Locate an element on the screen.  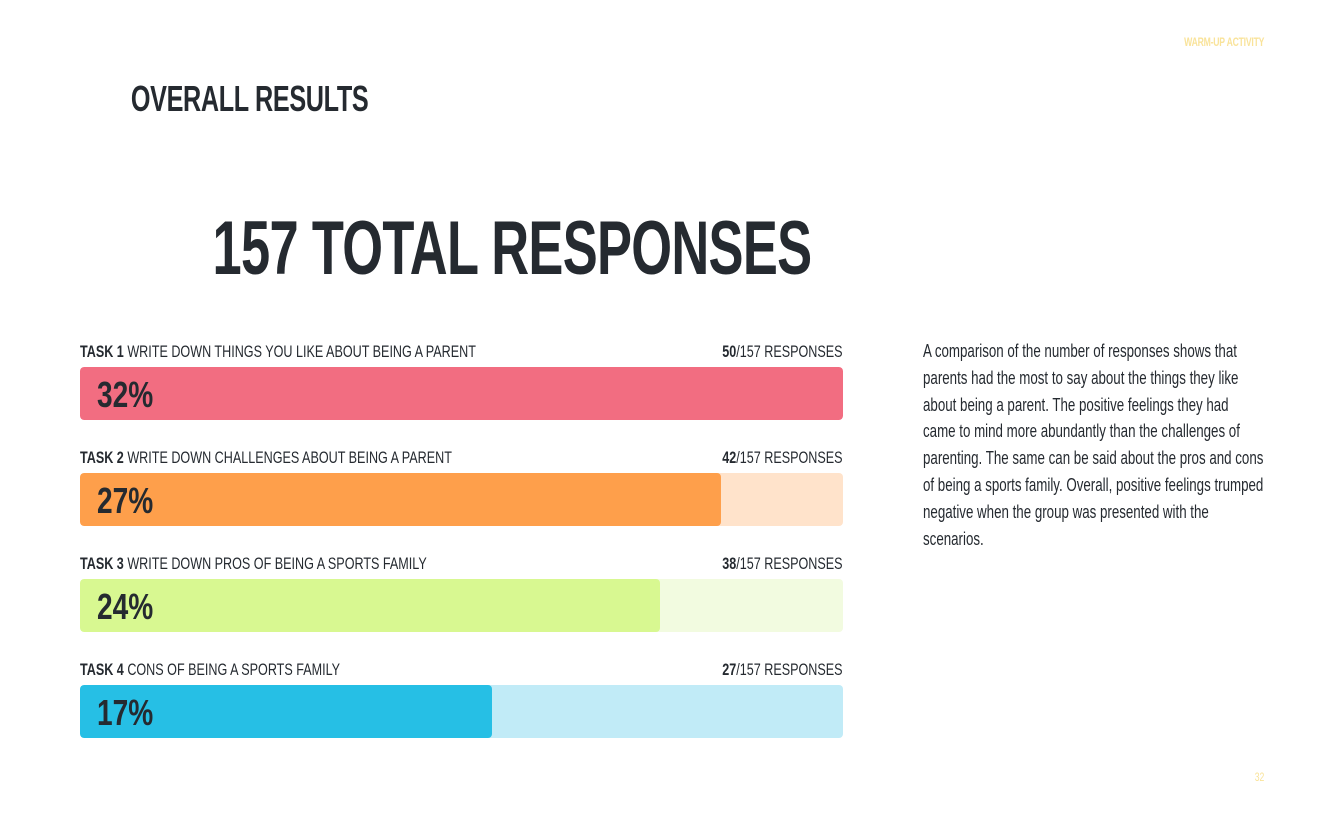
task-label: CONS OF BEING A SPORTS FAMILY is located at coordinates (234, 669).